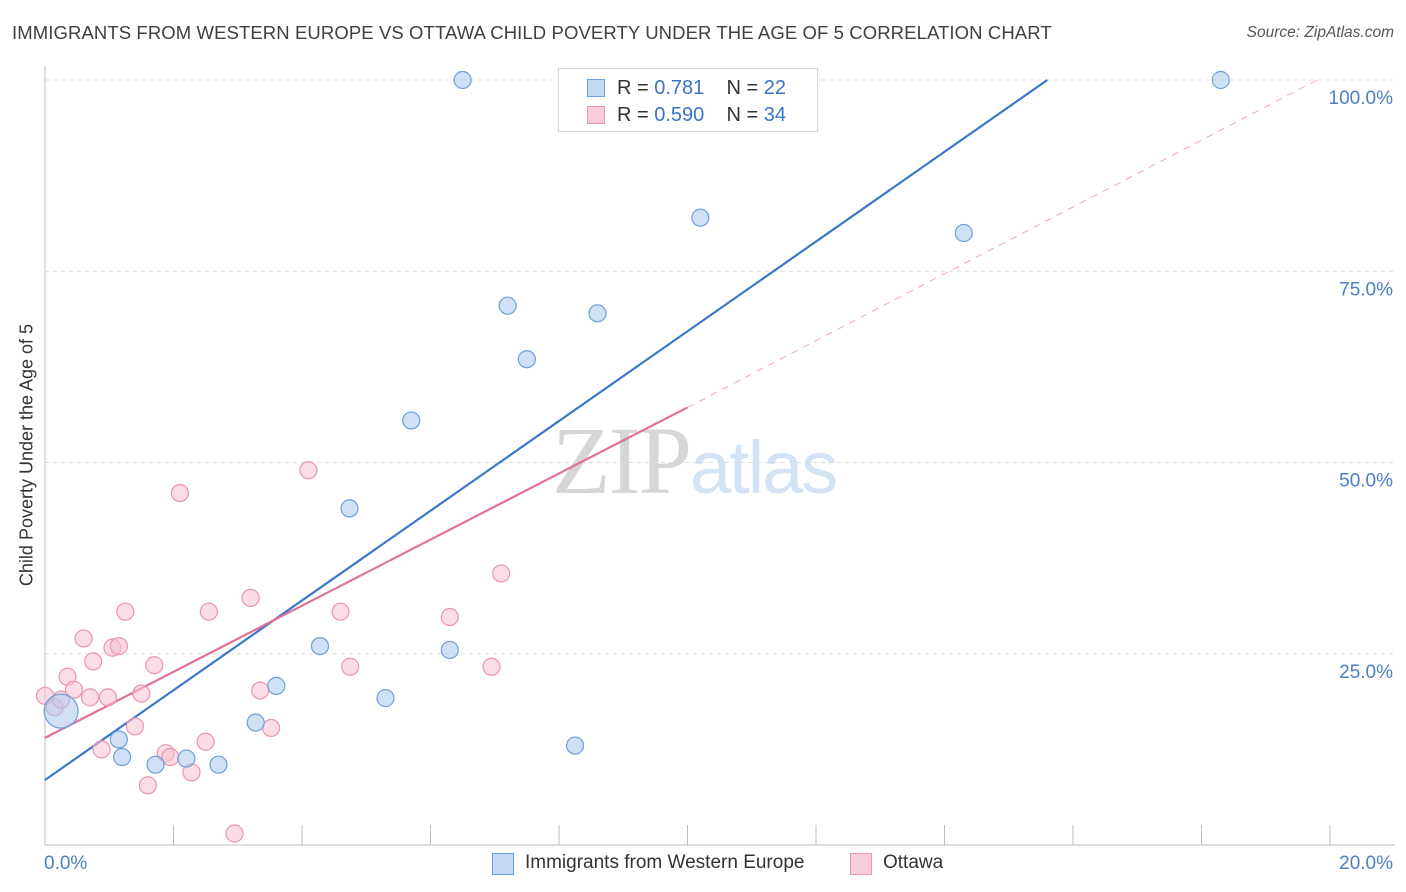 Image resolution: width=1406 pixels, height=892 pixels. I want to click on bottom-legend-swatch-blue, so click(503, 864).